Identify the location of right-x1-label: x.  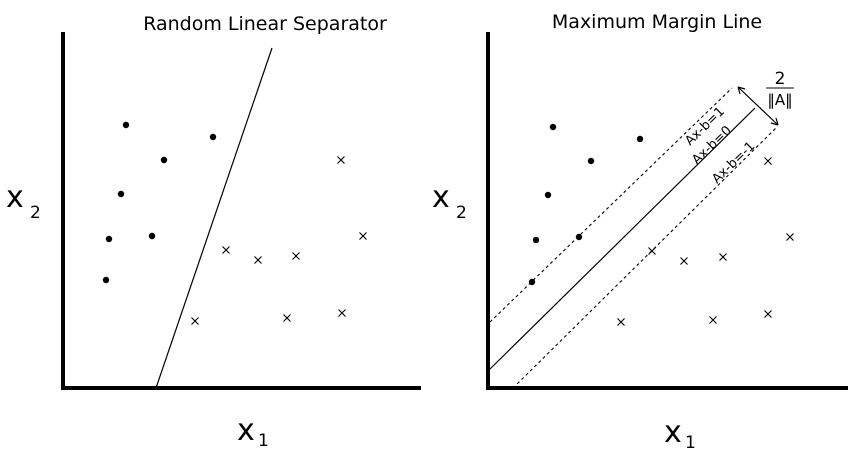
(673, 432).